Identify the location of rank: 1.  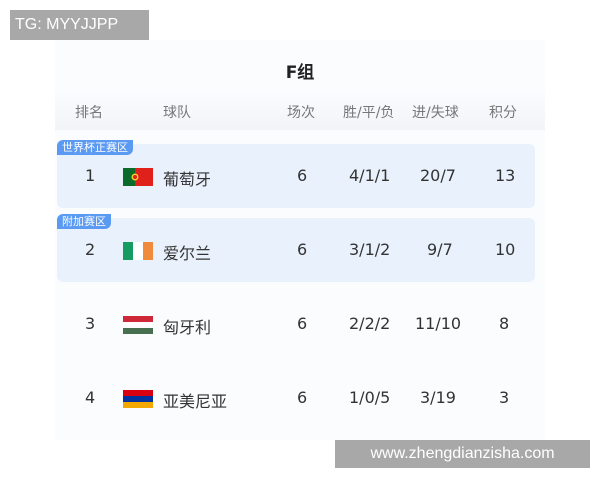
(90, 175).